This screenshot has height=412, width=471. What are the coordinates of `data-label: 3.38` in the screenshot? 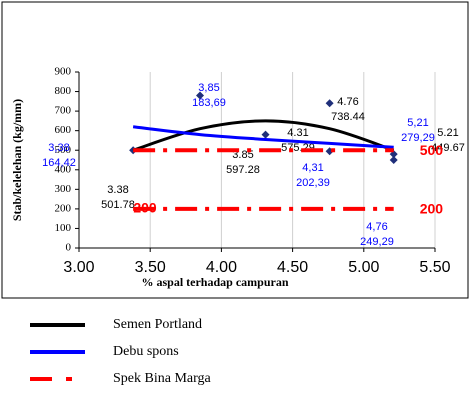 It's located at (117, 190).